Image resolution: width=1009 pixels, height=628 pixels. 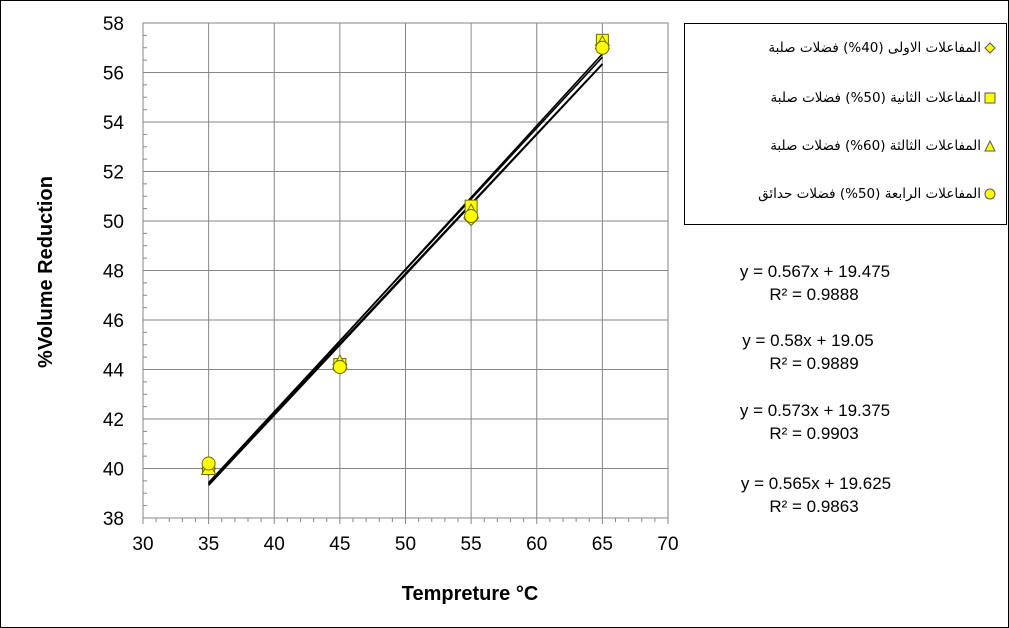 I want to click on trendline-equation: y = 0.573x + 19.375, so click(x=815, y=410).